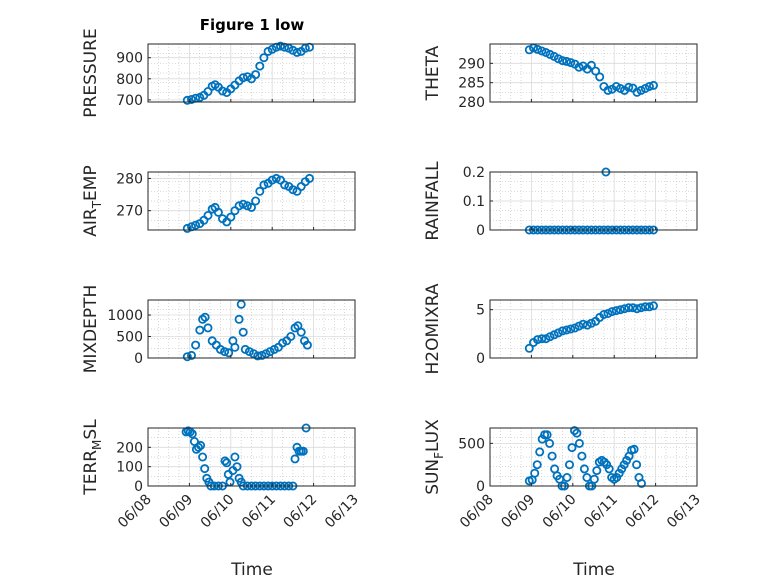 The height and width of the screenshot is (583, 778). Describe the element at coordinates (251, 570) in the screenshot. I see `x-axis-label-left: Time` at that location.